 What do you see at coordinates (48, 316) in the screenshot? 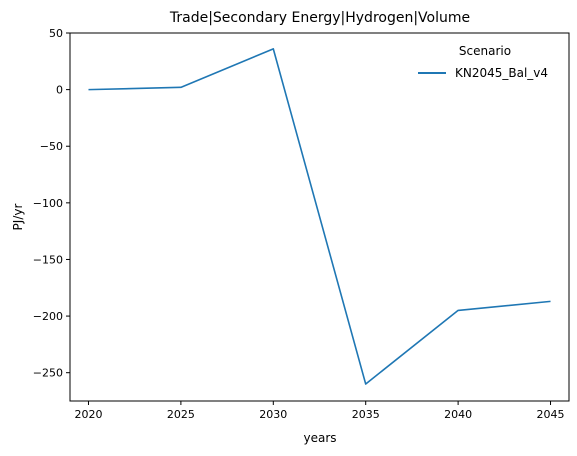
I see `y-tick-label--200: −200` at bounding box center [48, 316].